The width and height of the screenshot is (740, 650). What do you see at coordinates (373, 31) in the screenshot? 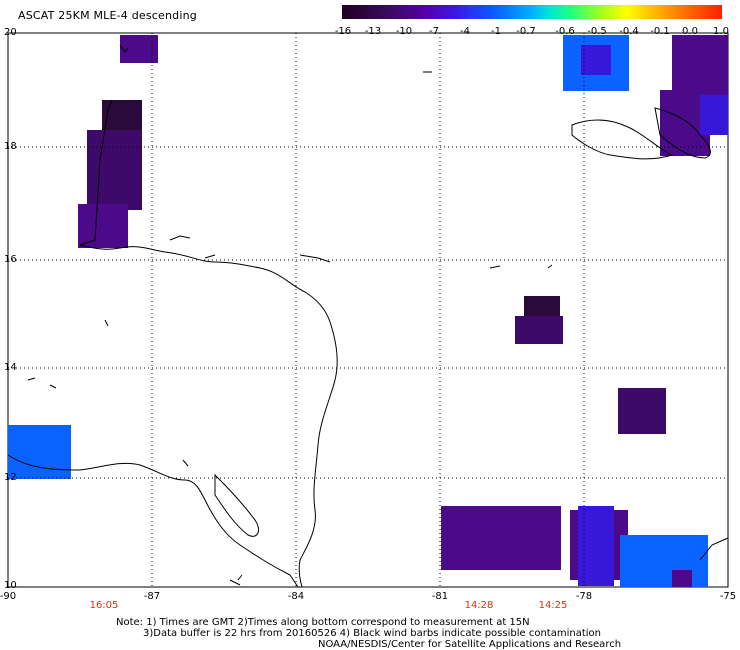
I see `colorbar-tick: -13` at bounding box center [373, 31].